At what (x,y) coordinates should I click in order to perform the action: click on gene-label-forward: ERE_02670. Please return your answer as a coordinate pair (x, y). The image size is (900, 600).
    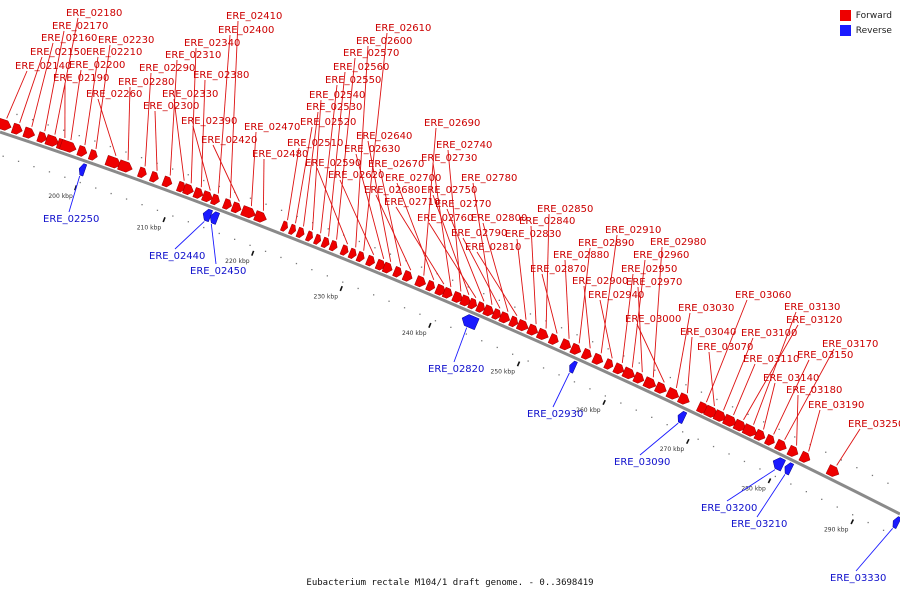
    Looking at the image, I should click on (396, 164).